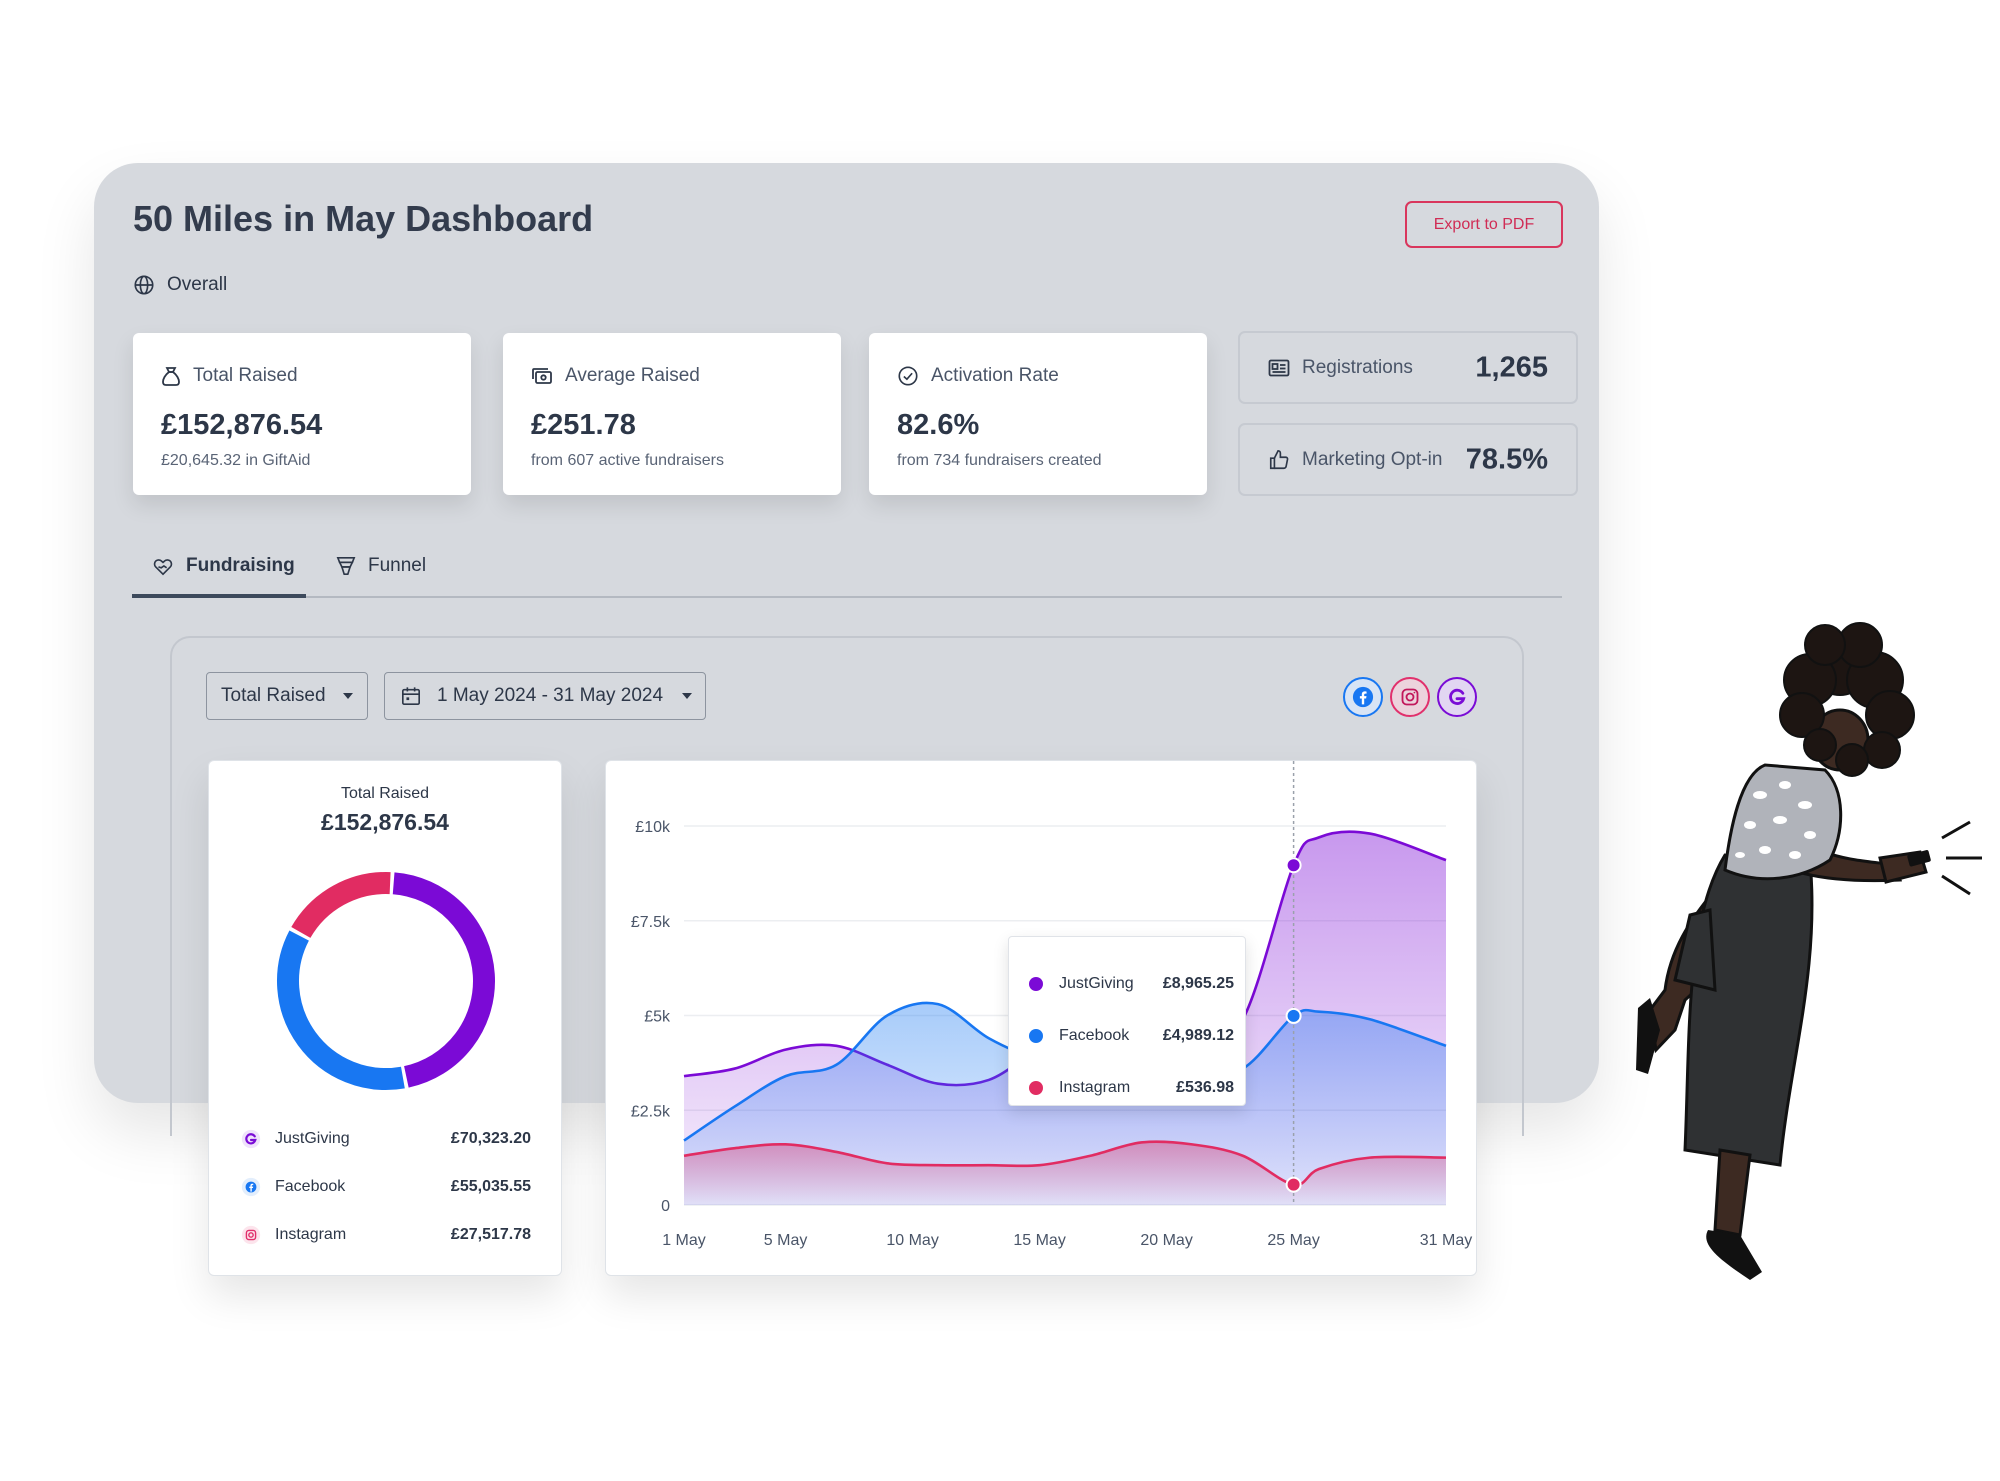  I want to click on facebook-filter-button, so click(1363, 697).